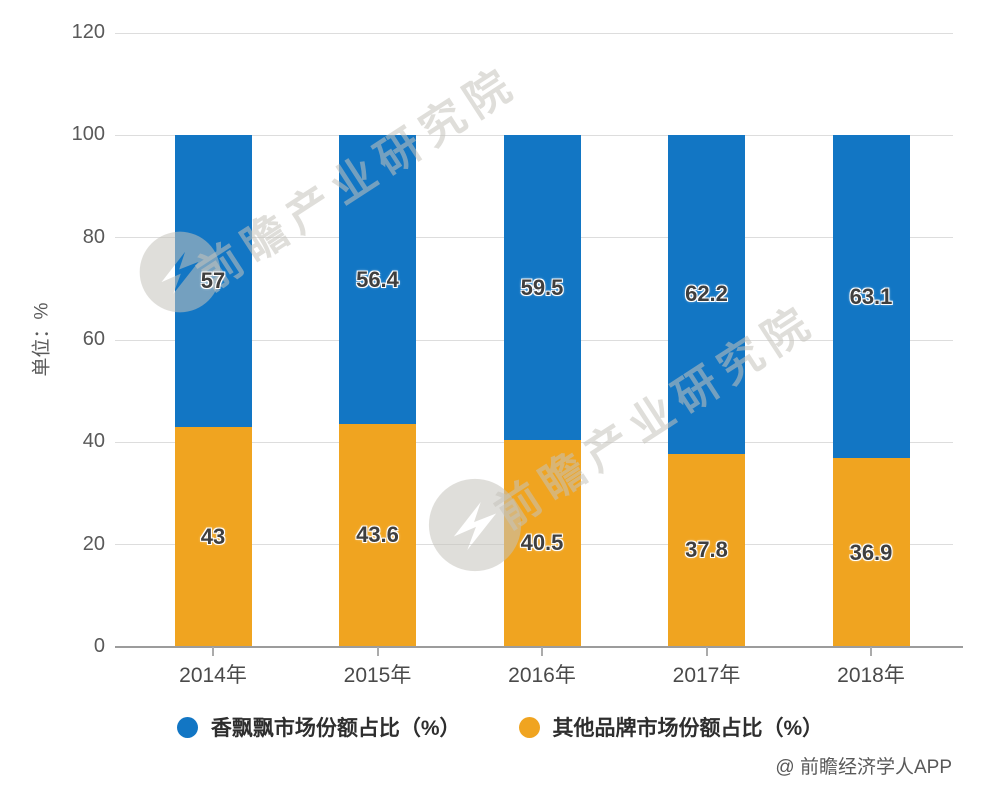 The width and height of the screenshot is (1000, 793). Describe the element at coordinates (500, 727) in the screenshot. I see `legend: 香飘飘市场份额占比（%） 其他品牌市场份额占比（%）` at that location.